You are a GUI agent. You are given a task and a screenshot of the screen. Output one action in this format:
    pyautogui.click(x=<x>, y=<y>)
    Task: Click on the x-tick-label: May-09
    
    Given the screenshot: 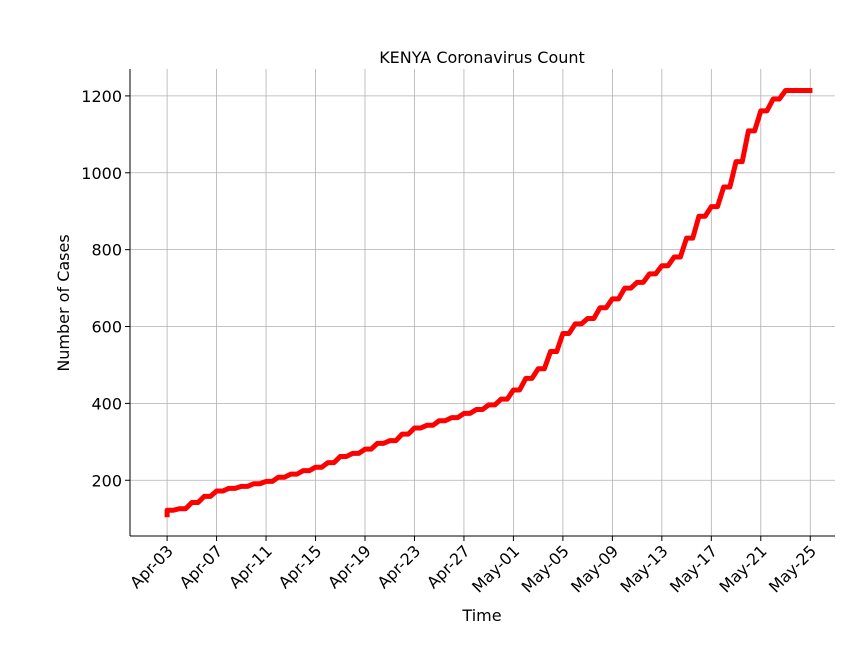 What is the action you would take?
    pyautogui.click(x=594, y=568)
    